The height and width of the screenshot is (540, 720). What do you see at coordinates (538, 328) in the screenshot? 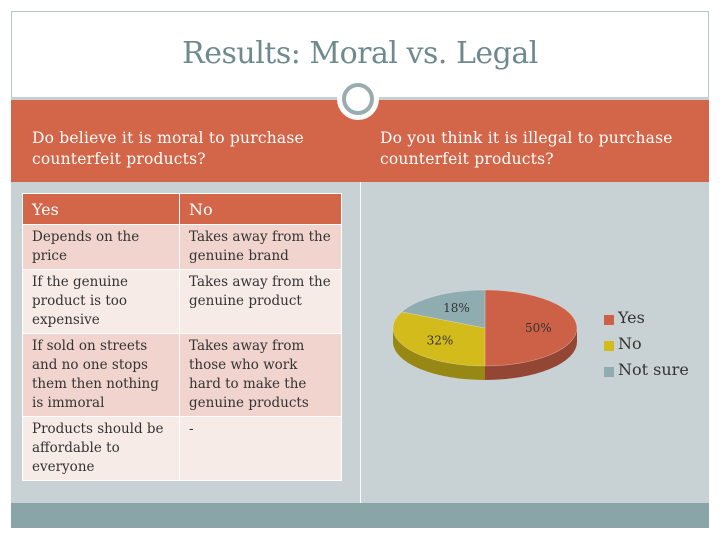
I see `pie-data-label-yes: 50%` at bounding box center [538, 328].